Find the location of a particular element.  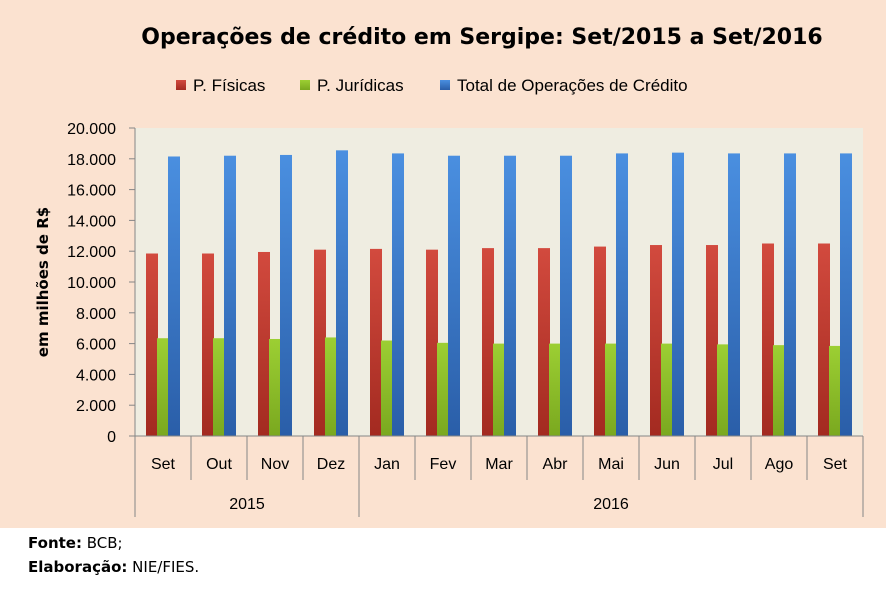

y-tick-label: 4.000 is located at coordinates (96, 375).